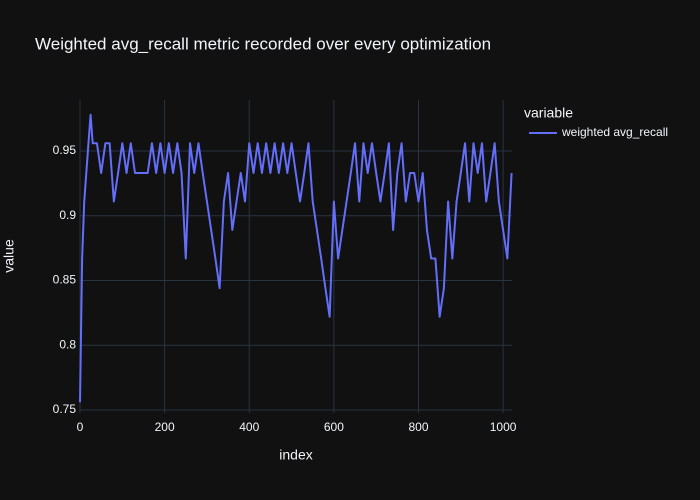 The image size is (700, 500). What do you see at coordinates (249, 427) in the screenshot?
I see `x-tick-label: 400` at bounding box center [249, 427].